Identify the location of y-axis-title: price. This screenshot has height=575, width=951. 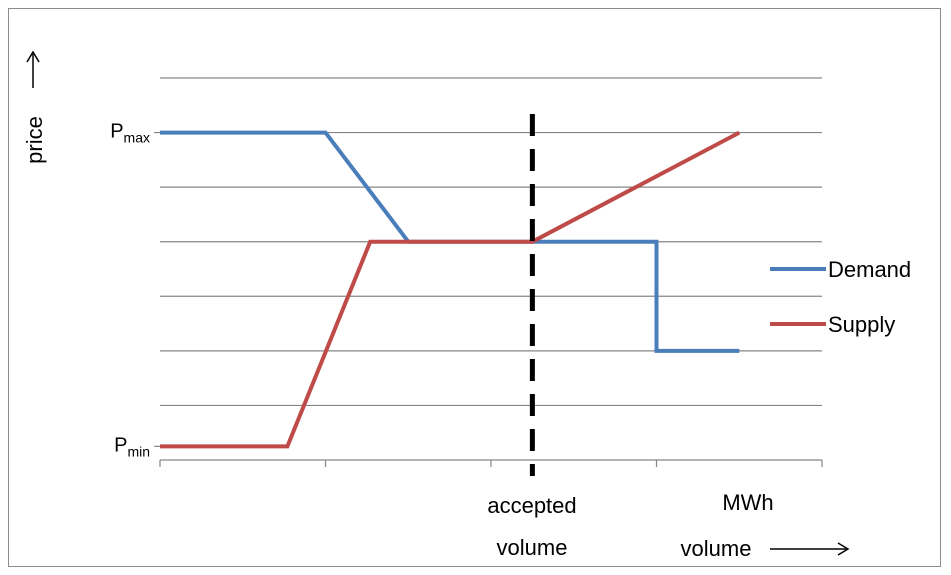
(34, 107).